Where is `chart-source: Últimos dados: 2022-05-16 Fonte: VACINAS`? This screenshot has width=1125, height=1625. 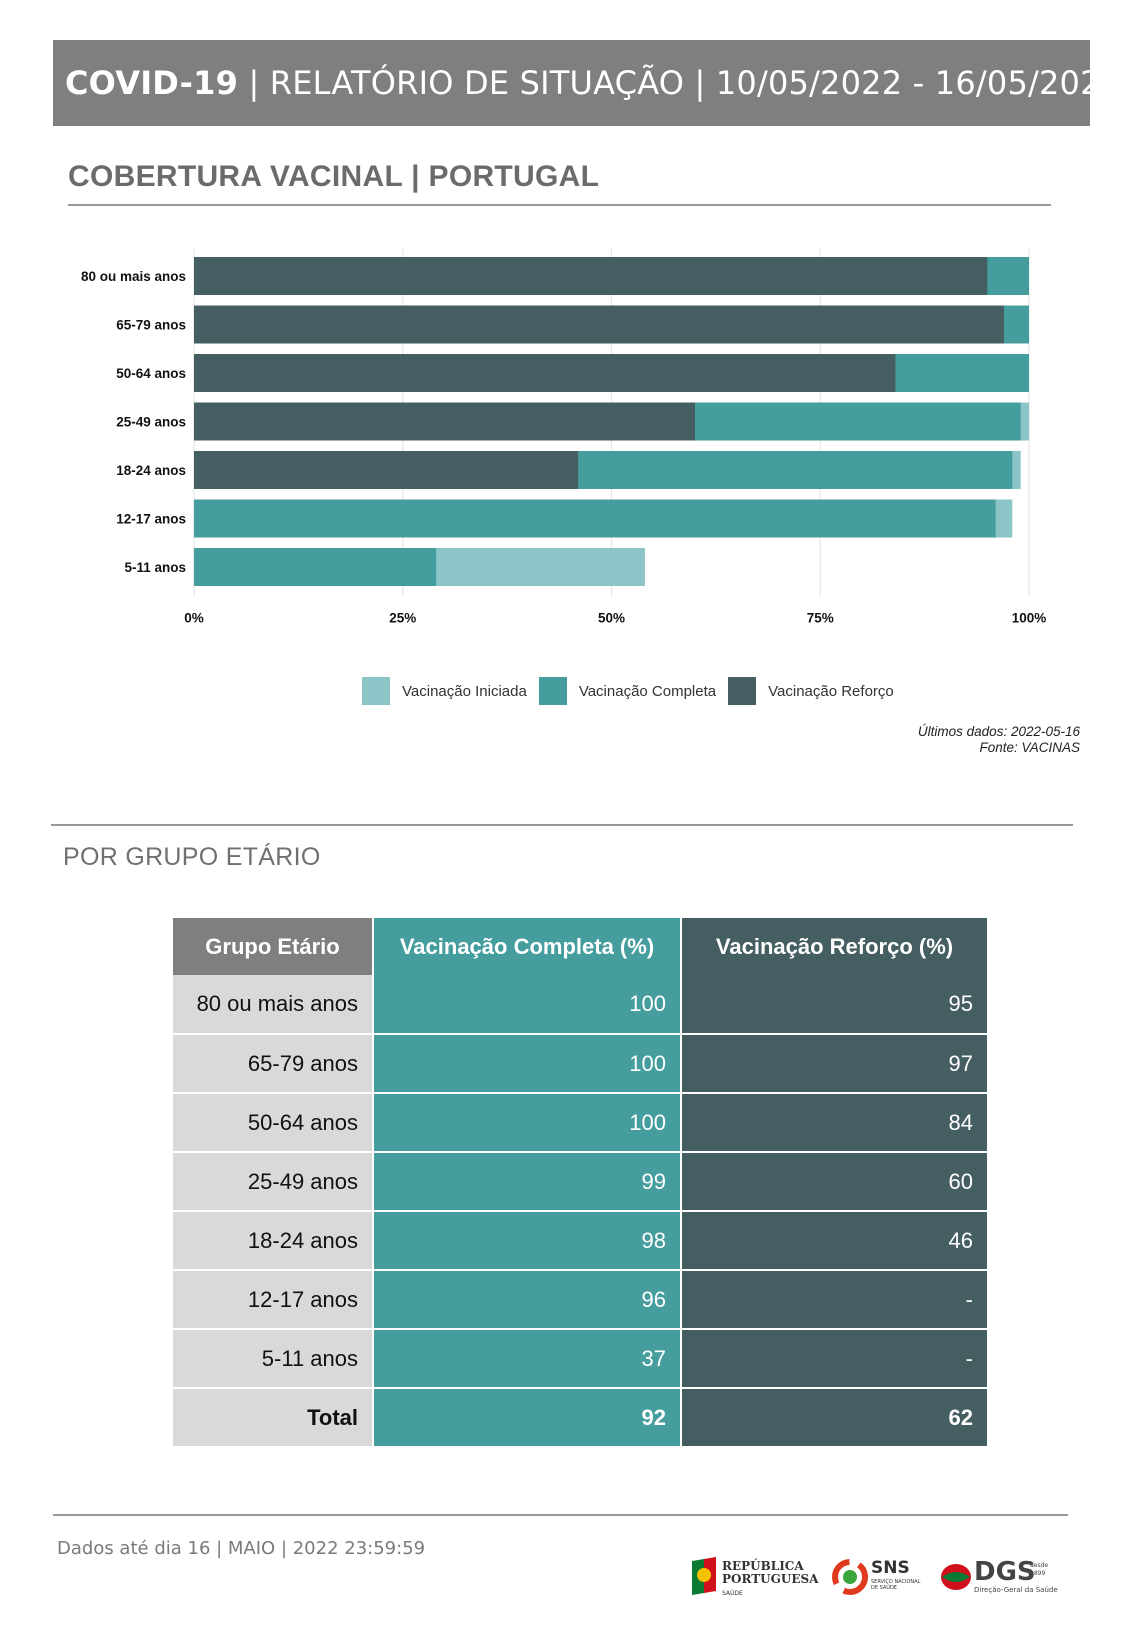
chart-source: Últimos dados: 2022-05-16 Fonte: VACINAS is located at coordinates (999, 740).